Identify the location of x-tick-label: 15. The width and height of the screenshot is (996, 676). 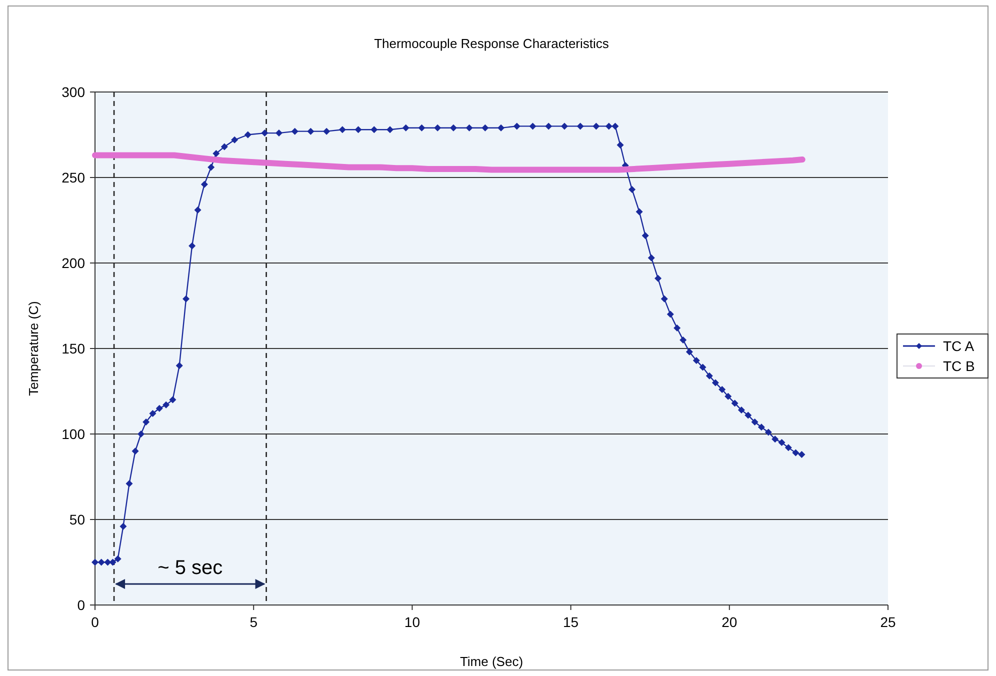
(571, 622).